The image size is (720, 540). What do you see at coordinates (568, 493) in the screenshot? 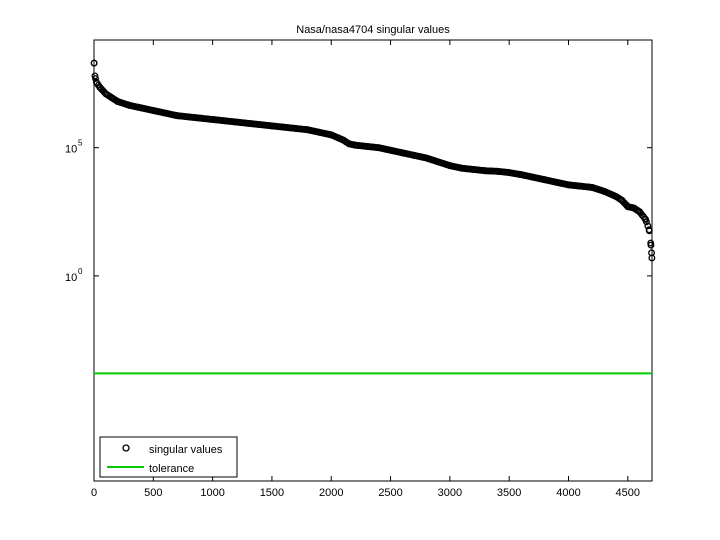
I see `x-tick-label: 4000` at bounding box center [568, 493].